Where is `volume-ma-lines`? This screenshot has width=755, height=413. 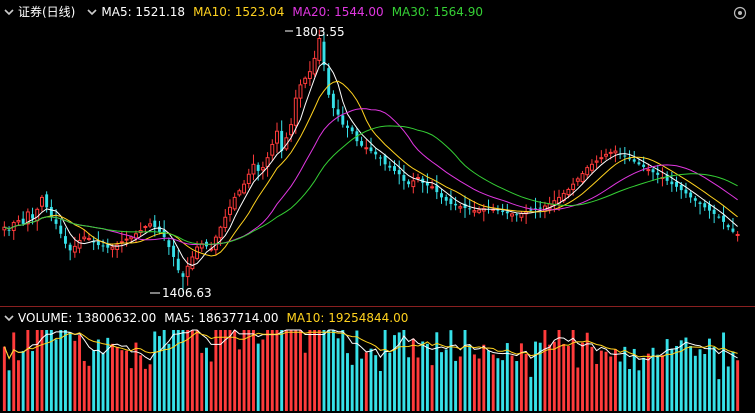 volume-ma-lines is located at coordinates (370, 345).